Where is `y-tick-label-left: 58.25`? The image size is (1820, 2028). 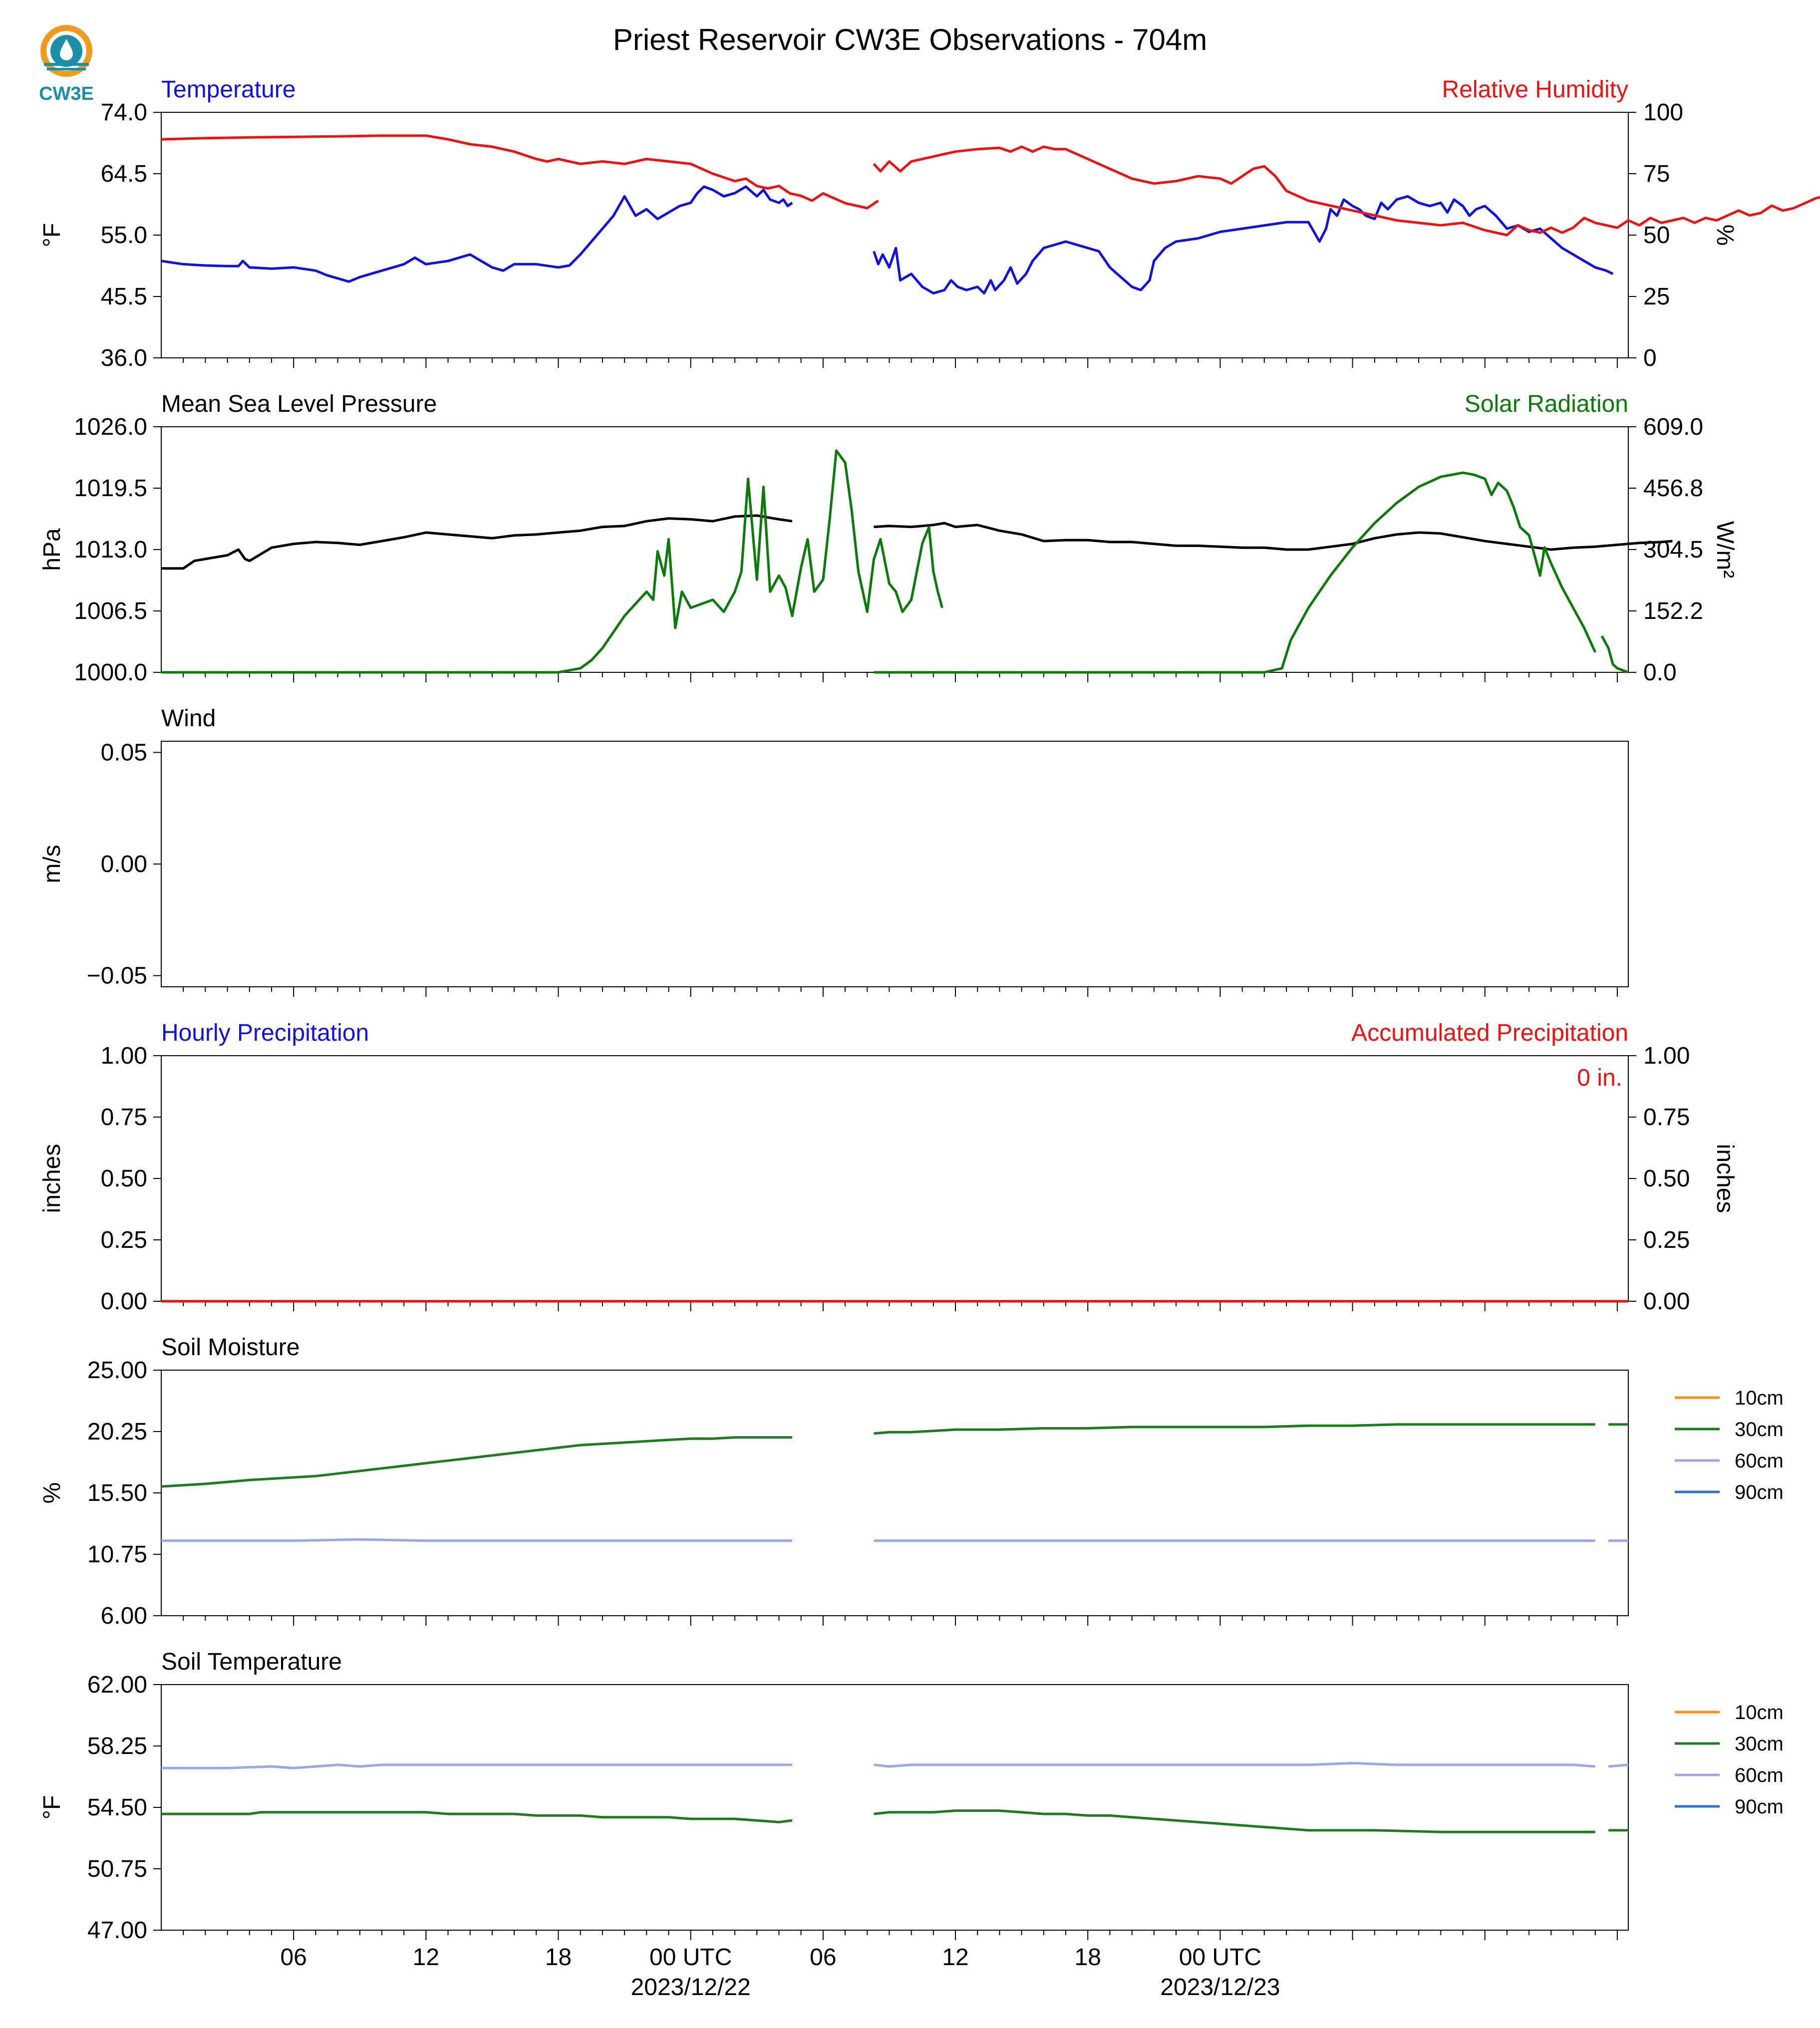
y-tick-label-left: 58.25 is located at coordinates (117, 1746).